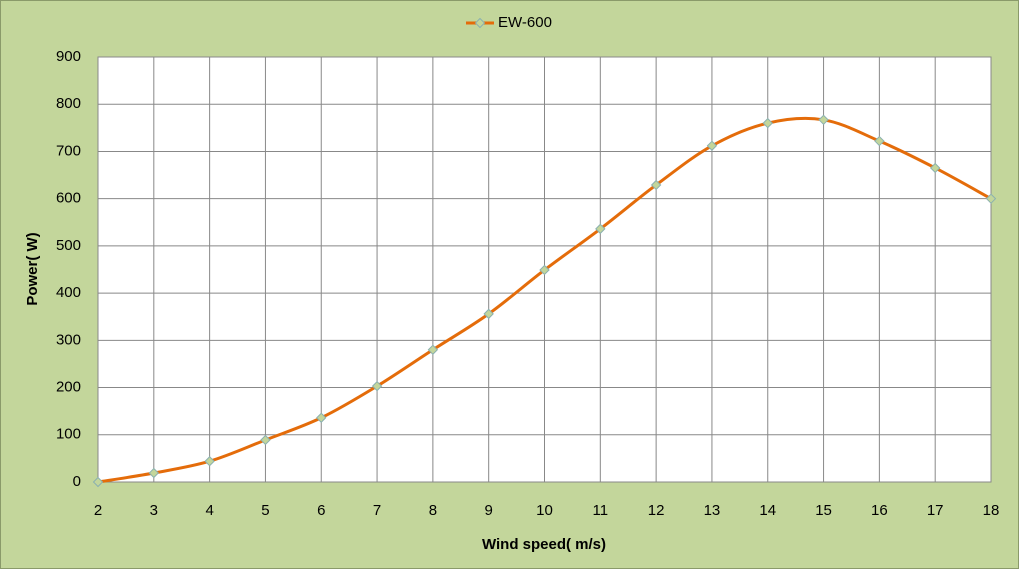 This screenshot has height=571, width=1021. What do you see at coordinates (433, 510) in the screenshot?
I see `x-tick-label: 8` at bounding box center [433, 510].